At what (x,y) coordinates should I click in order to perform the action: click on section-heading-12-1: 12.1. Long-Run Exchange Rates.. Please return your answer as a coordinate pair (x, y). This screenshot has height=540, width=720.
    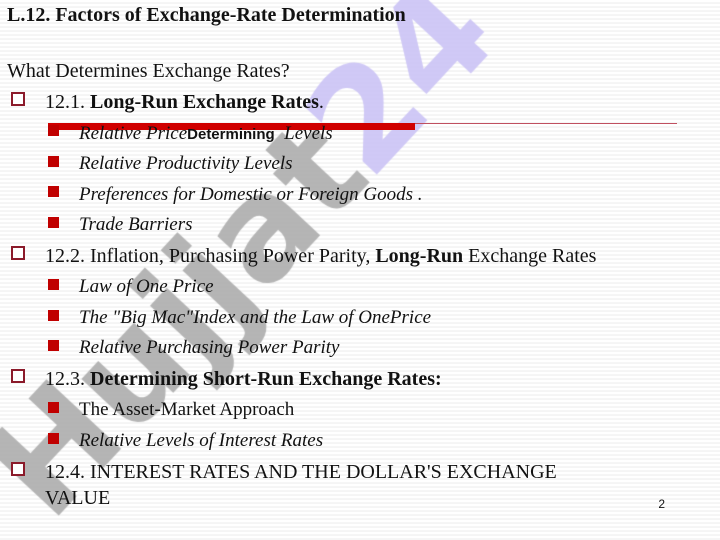
    Looking at the image, I should click on (184, 102).